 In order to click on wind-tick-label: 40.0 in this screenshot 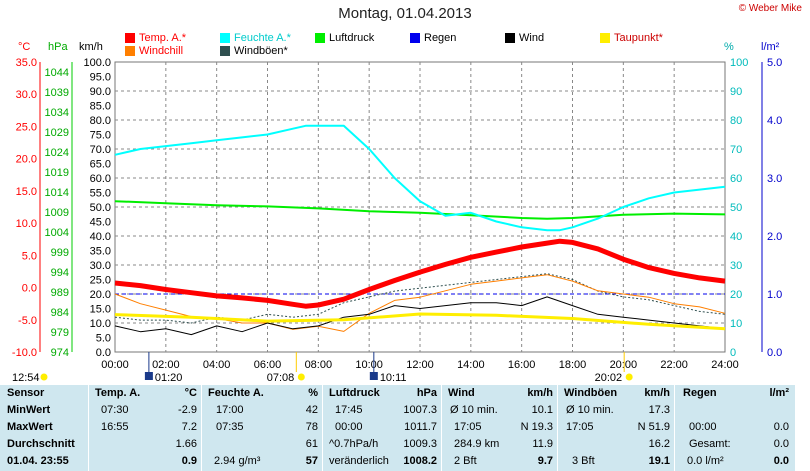, I will do `click(100, 237)`.